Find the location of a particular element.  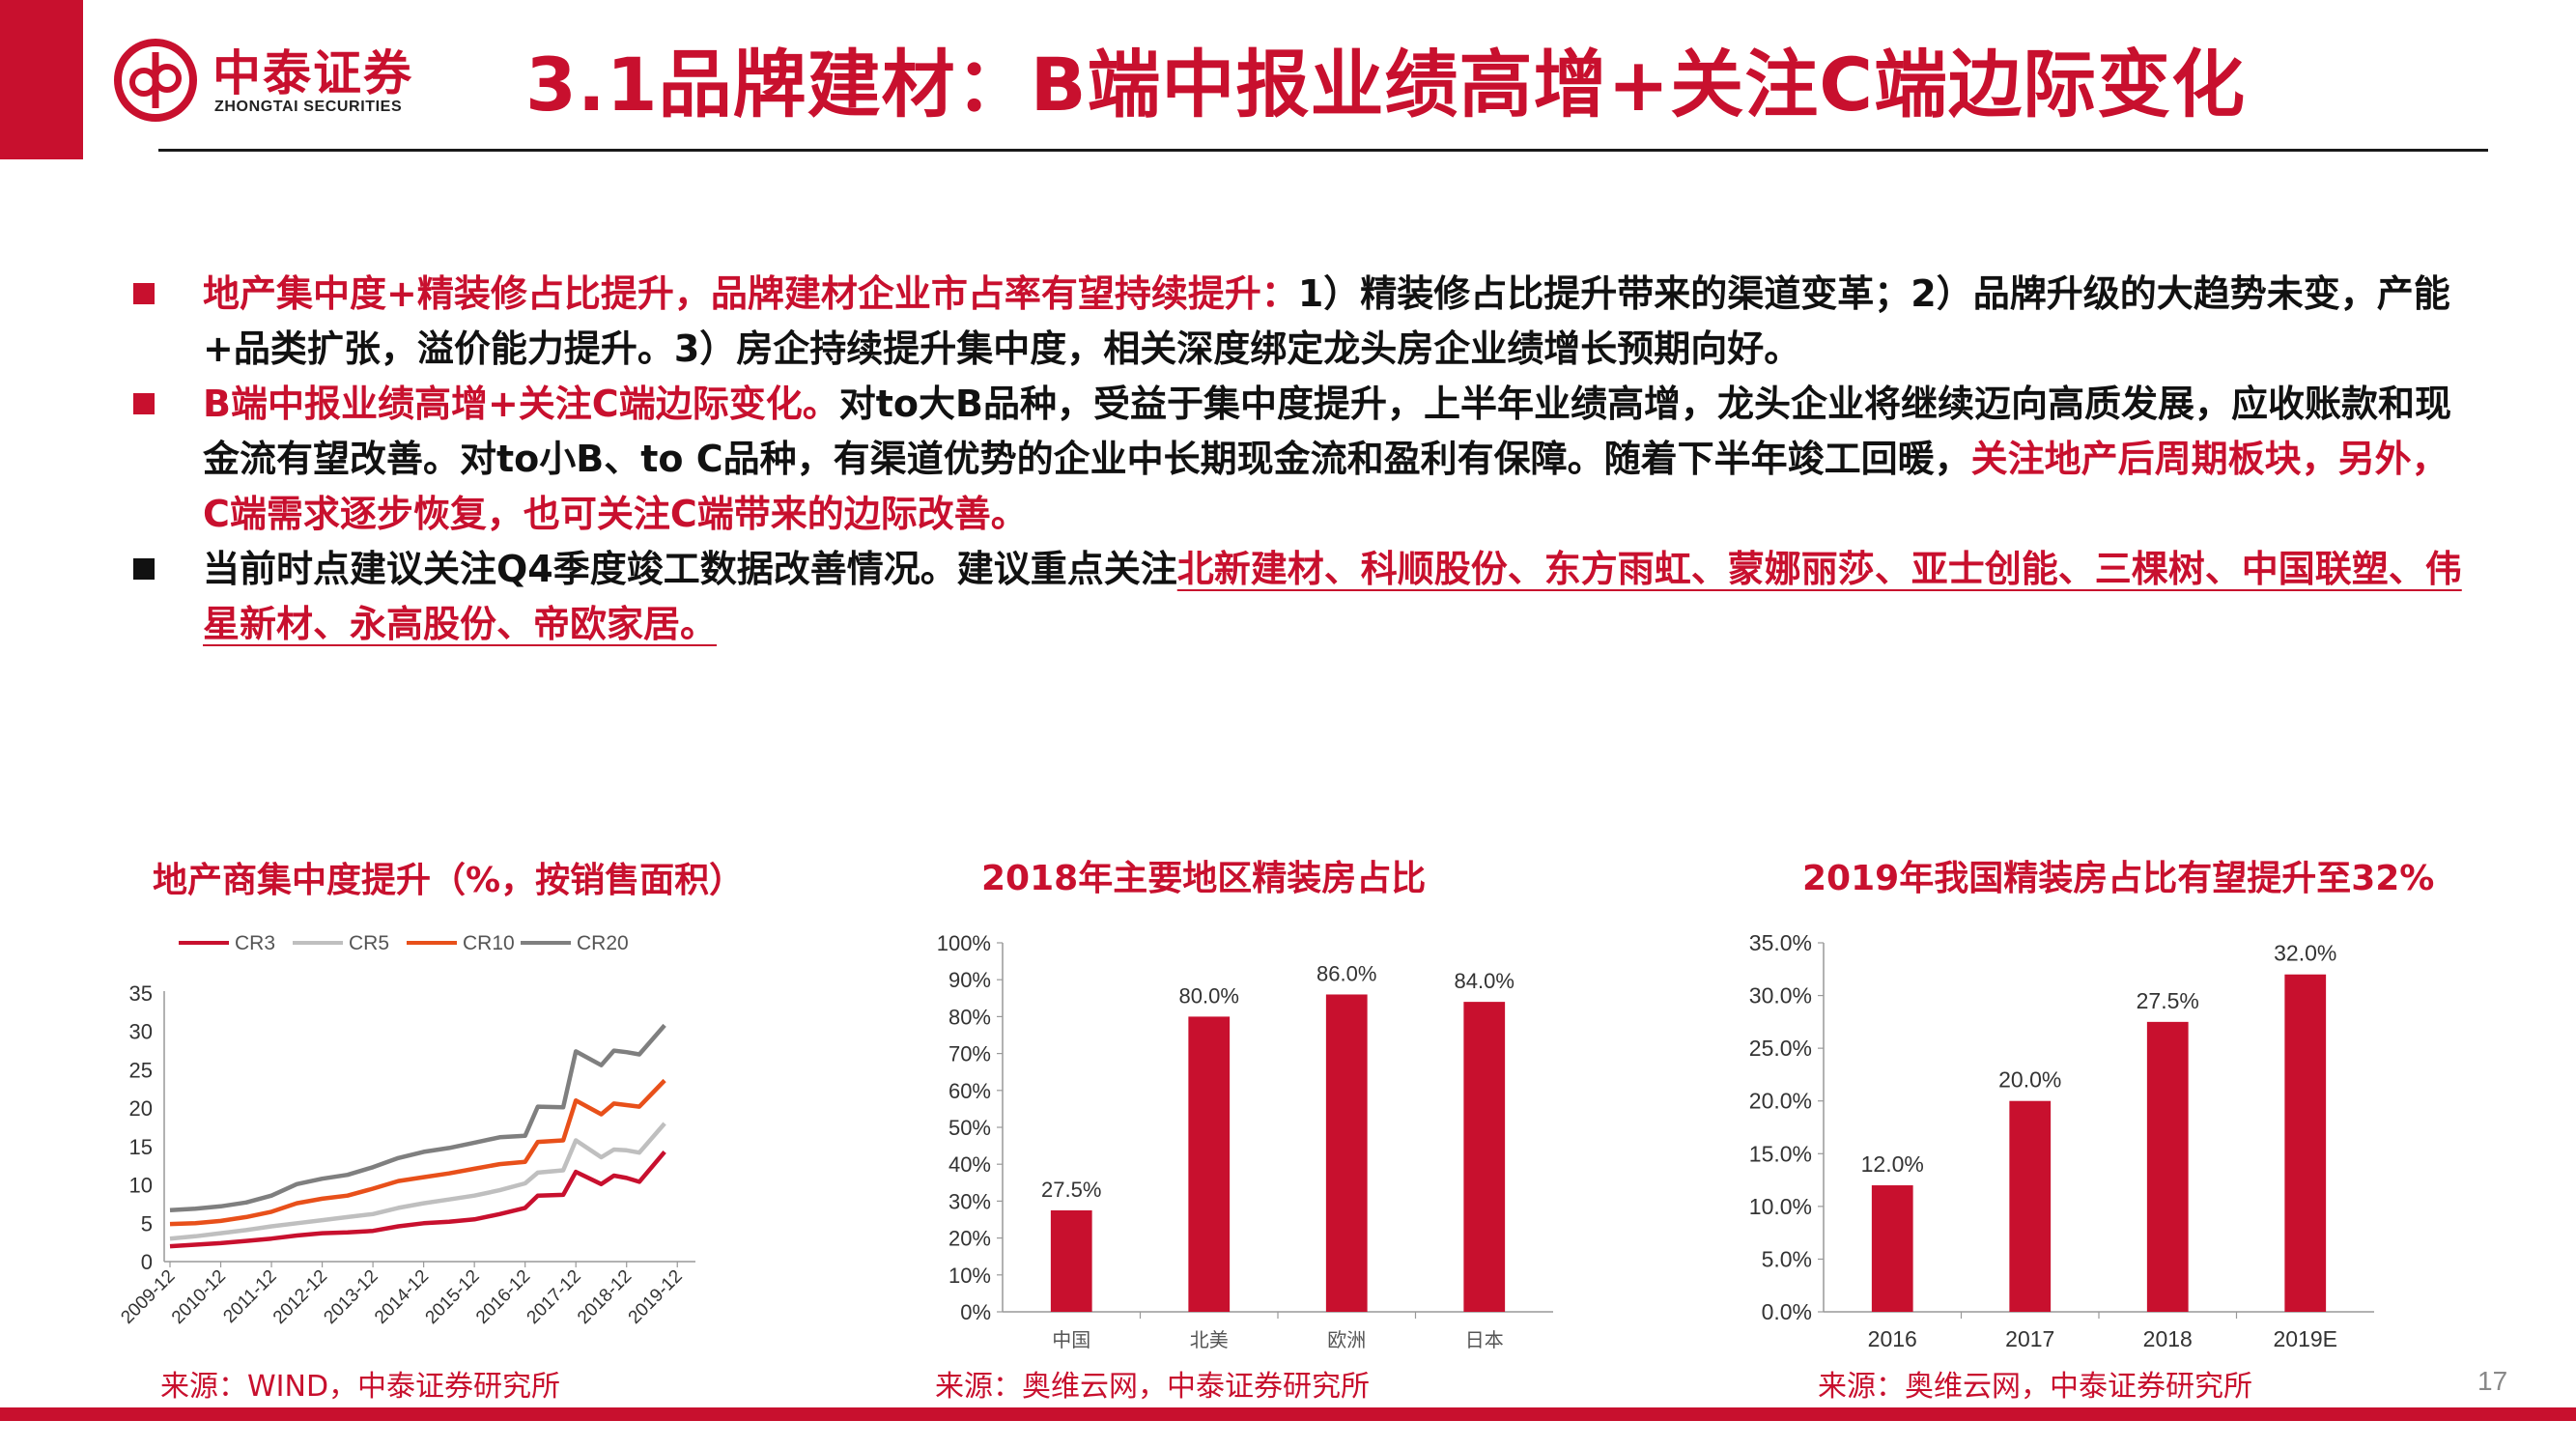

data-label: 80.0% is located at coordinates (1209, 995).